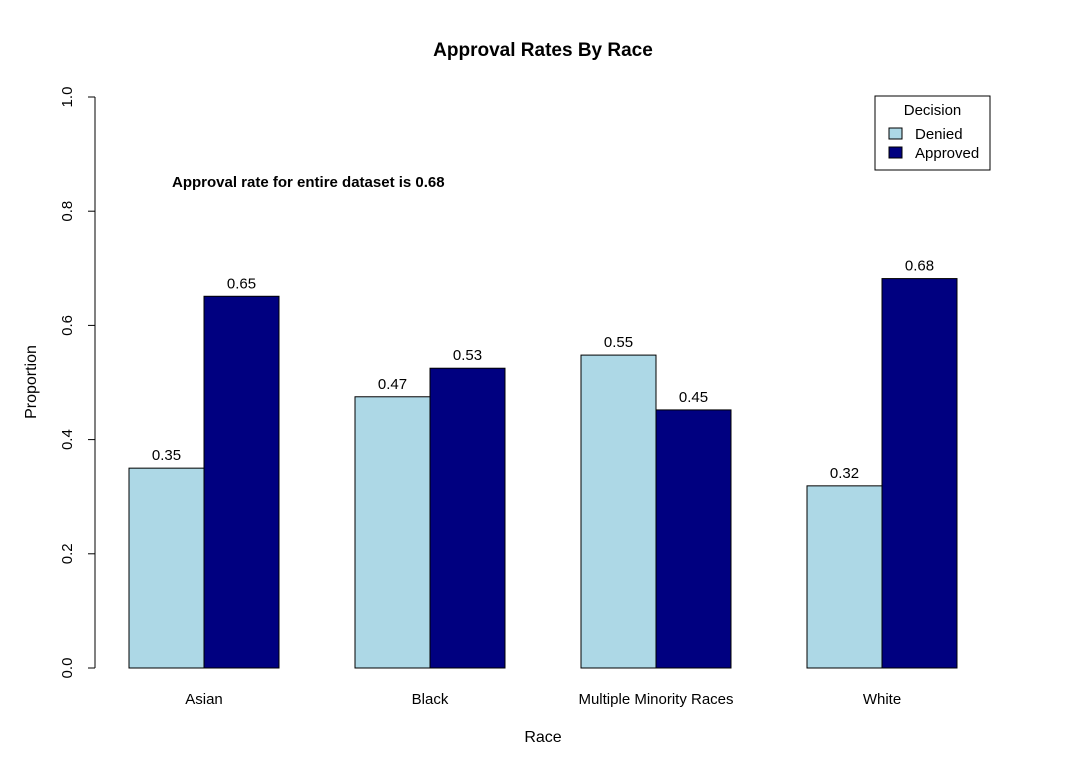 The height and width of the screenshot is (765, 1087). I want to click on y-axis: 0.0 0.2 0.4 0.6 0.8 1.0, so click(77, 383).